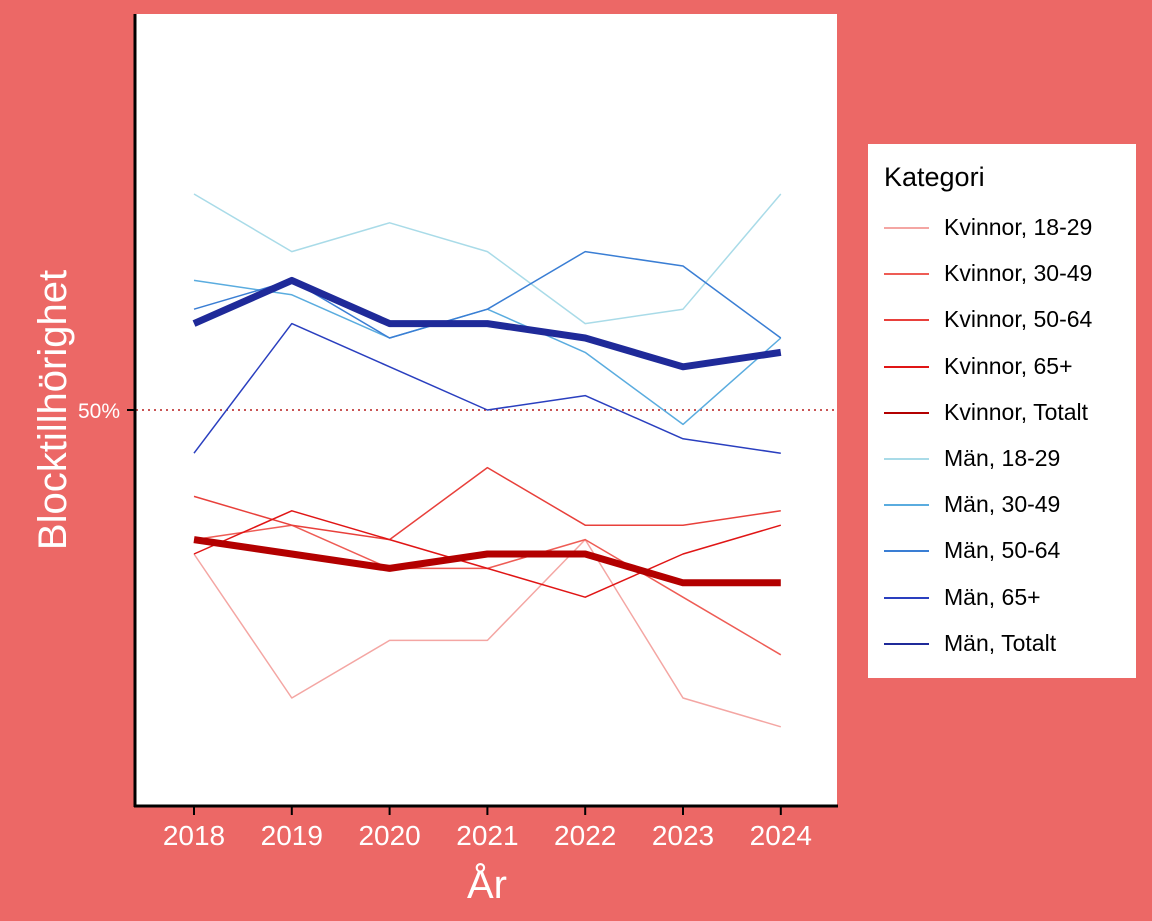 The image size is (1152, 921). Describe the element at coordinates (487, 884) in the screenshot. I see `x-axis-title: År` at that location.